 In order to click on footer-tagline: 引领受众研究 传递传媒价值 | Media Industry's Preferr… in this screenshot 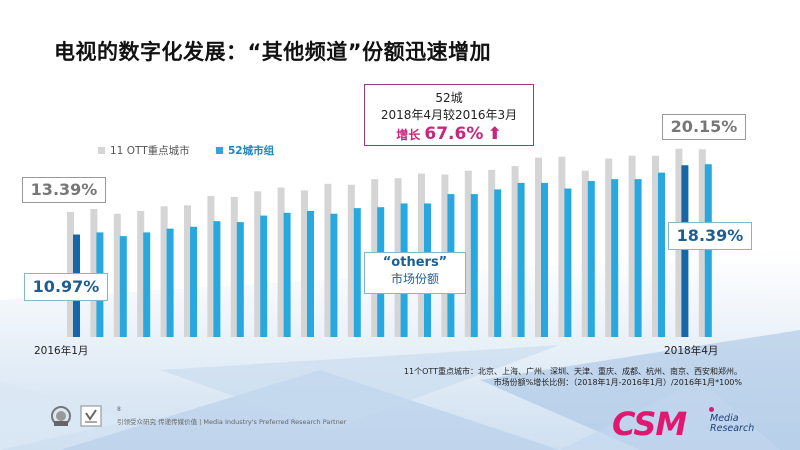, I will do `click(232, 422)`.